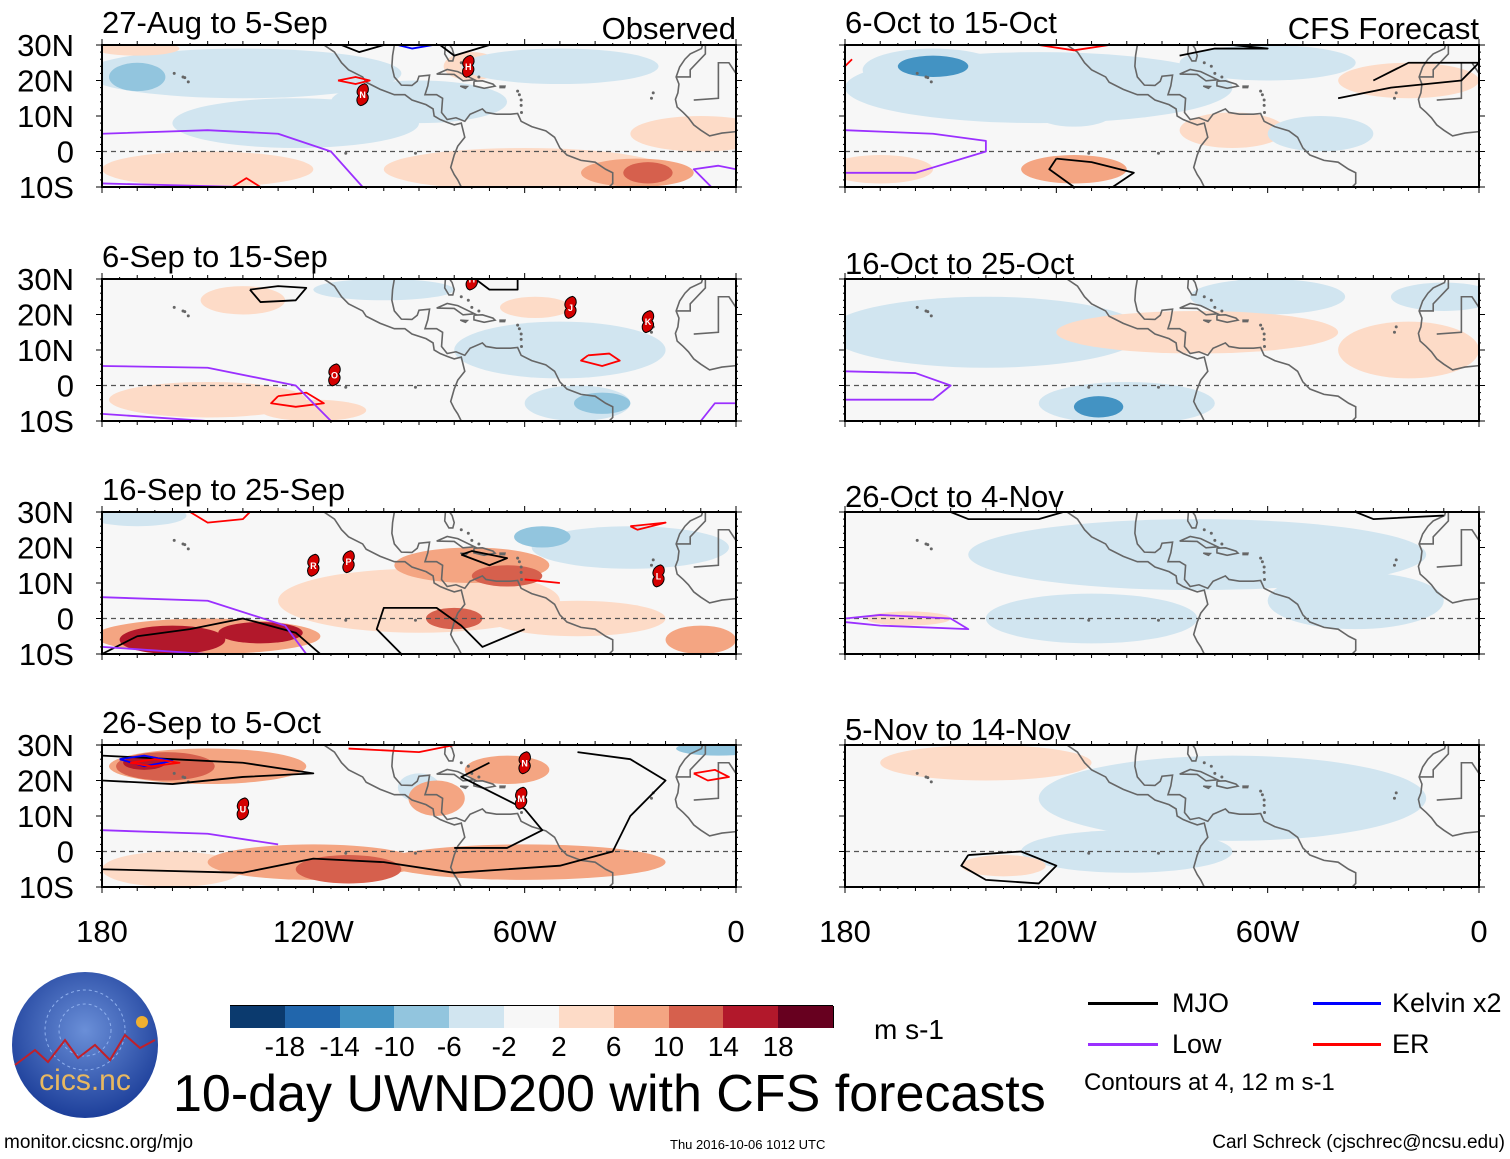 Image resolution: width=1510 pixels, height=1159 pixels. I want to click on tropical-cyclone-marker: N, so click(362, 95).